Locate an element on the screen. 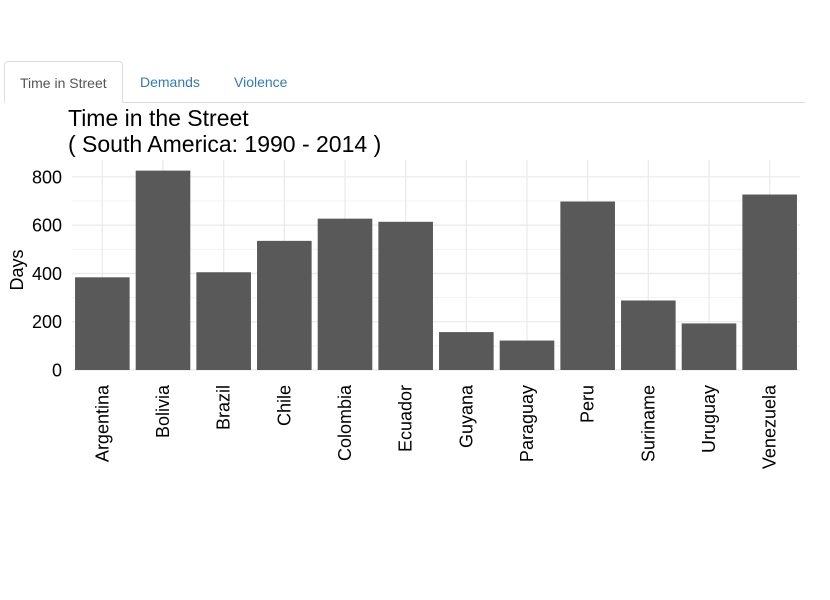 The image size is (830, 600). tab-violence: Violence is located at coordinates (261, 82).